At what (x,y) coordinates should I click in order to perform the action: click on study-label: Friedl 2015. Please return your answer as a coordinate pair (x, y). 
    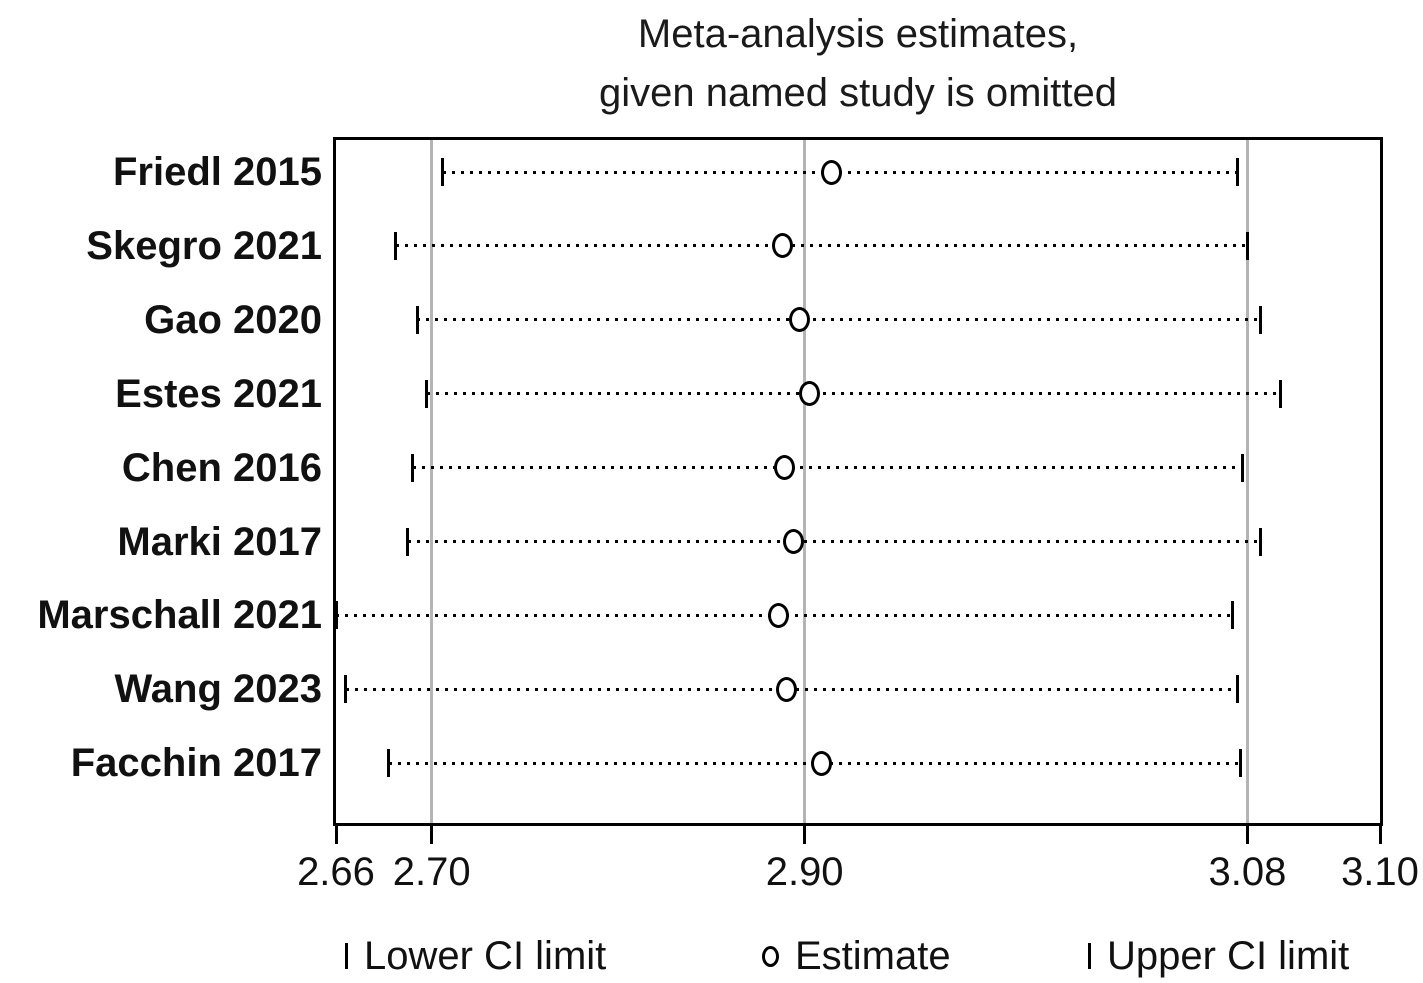
    Looking at the image, I should click on (217, 172).